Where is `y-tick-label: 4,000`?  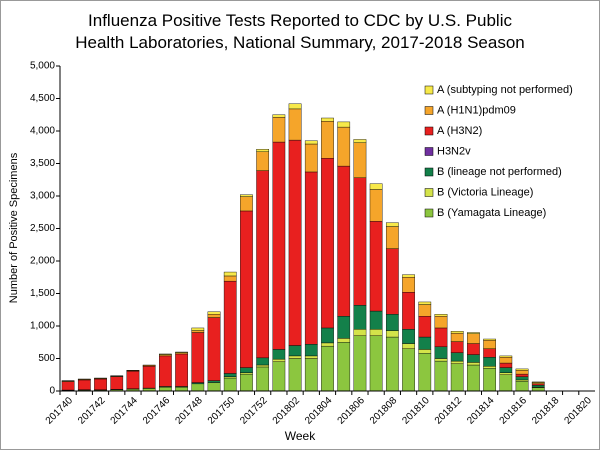 y-tick-label: 4,000 is located at coordinates (42, 131).